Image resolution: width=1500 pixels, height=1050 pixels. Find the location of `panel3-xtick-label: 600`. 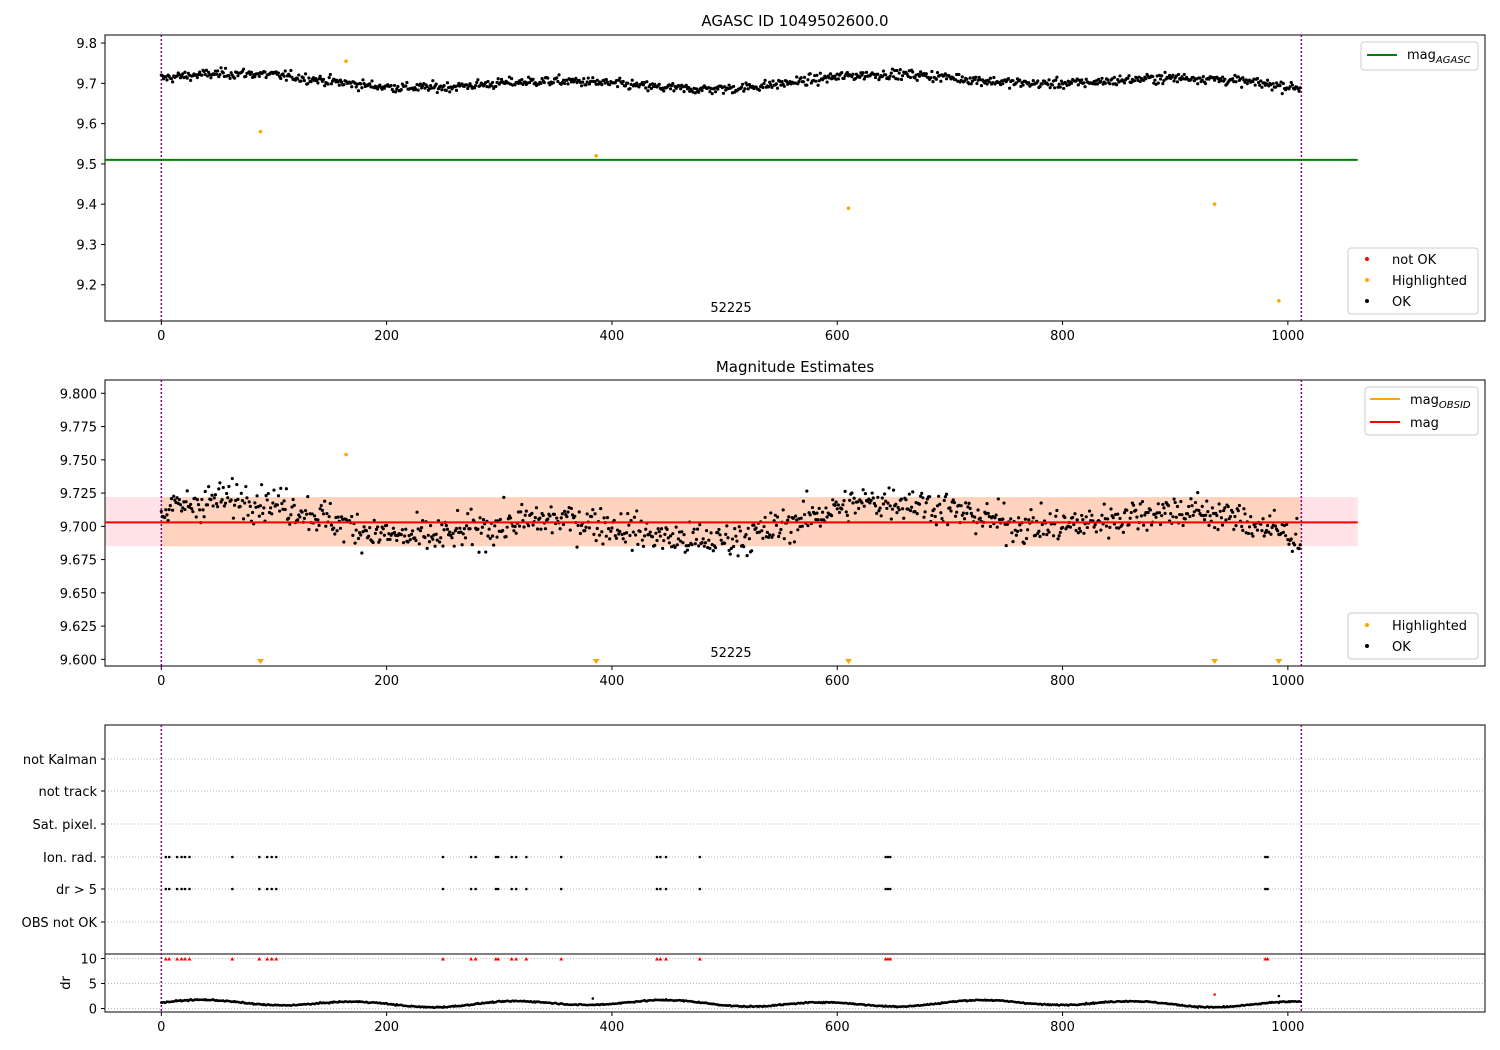

panel3-xtick-label: 600 is located at coordinates (837, 1027).